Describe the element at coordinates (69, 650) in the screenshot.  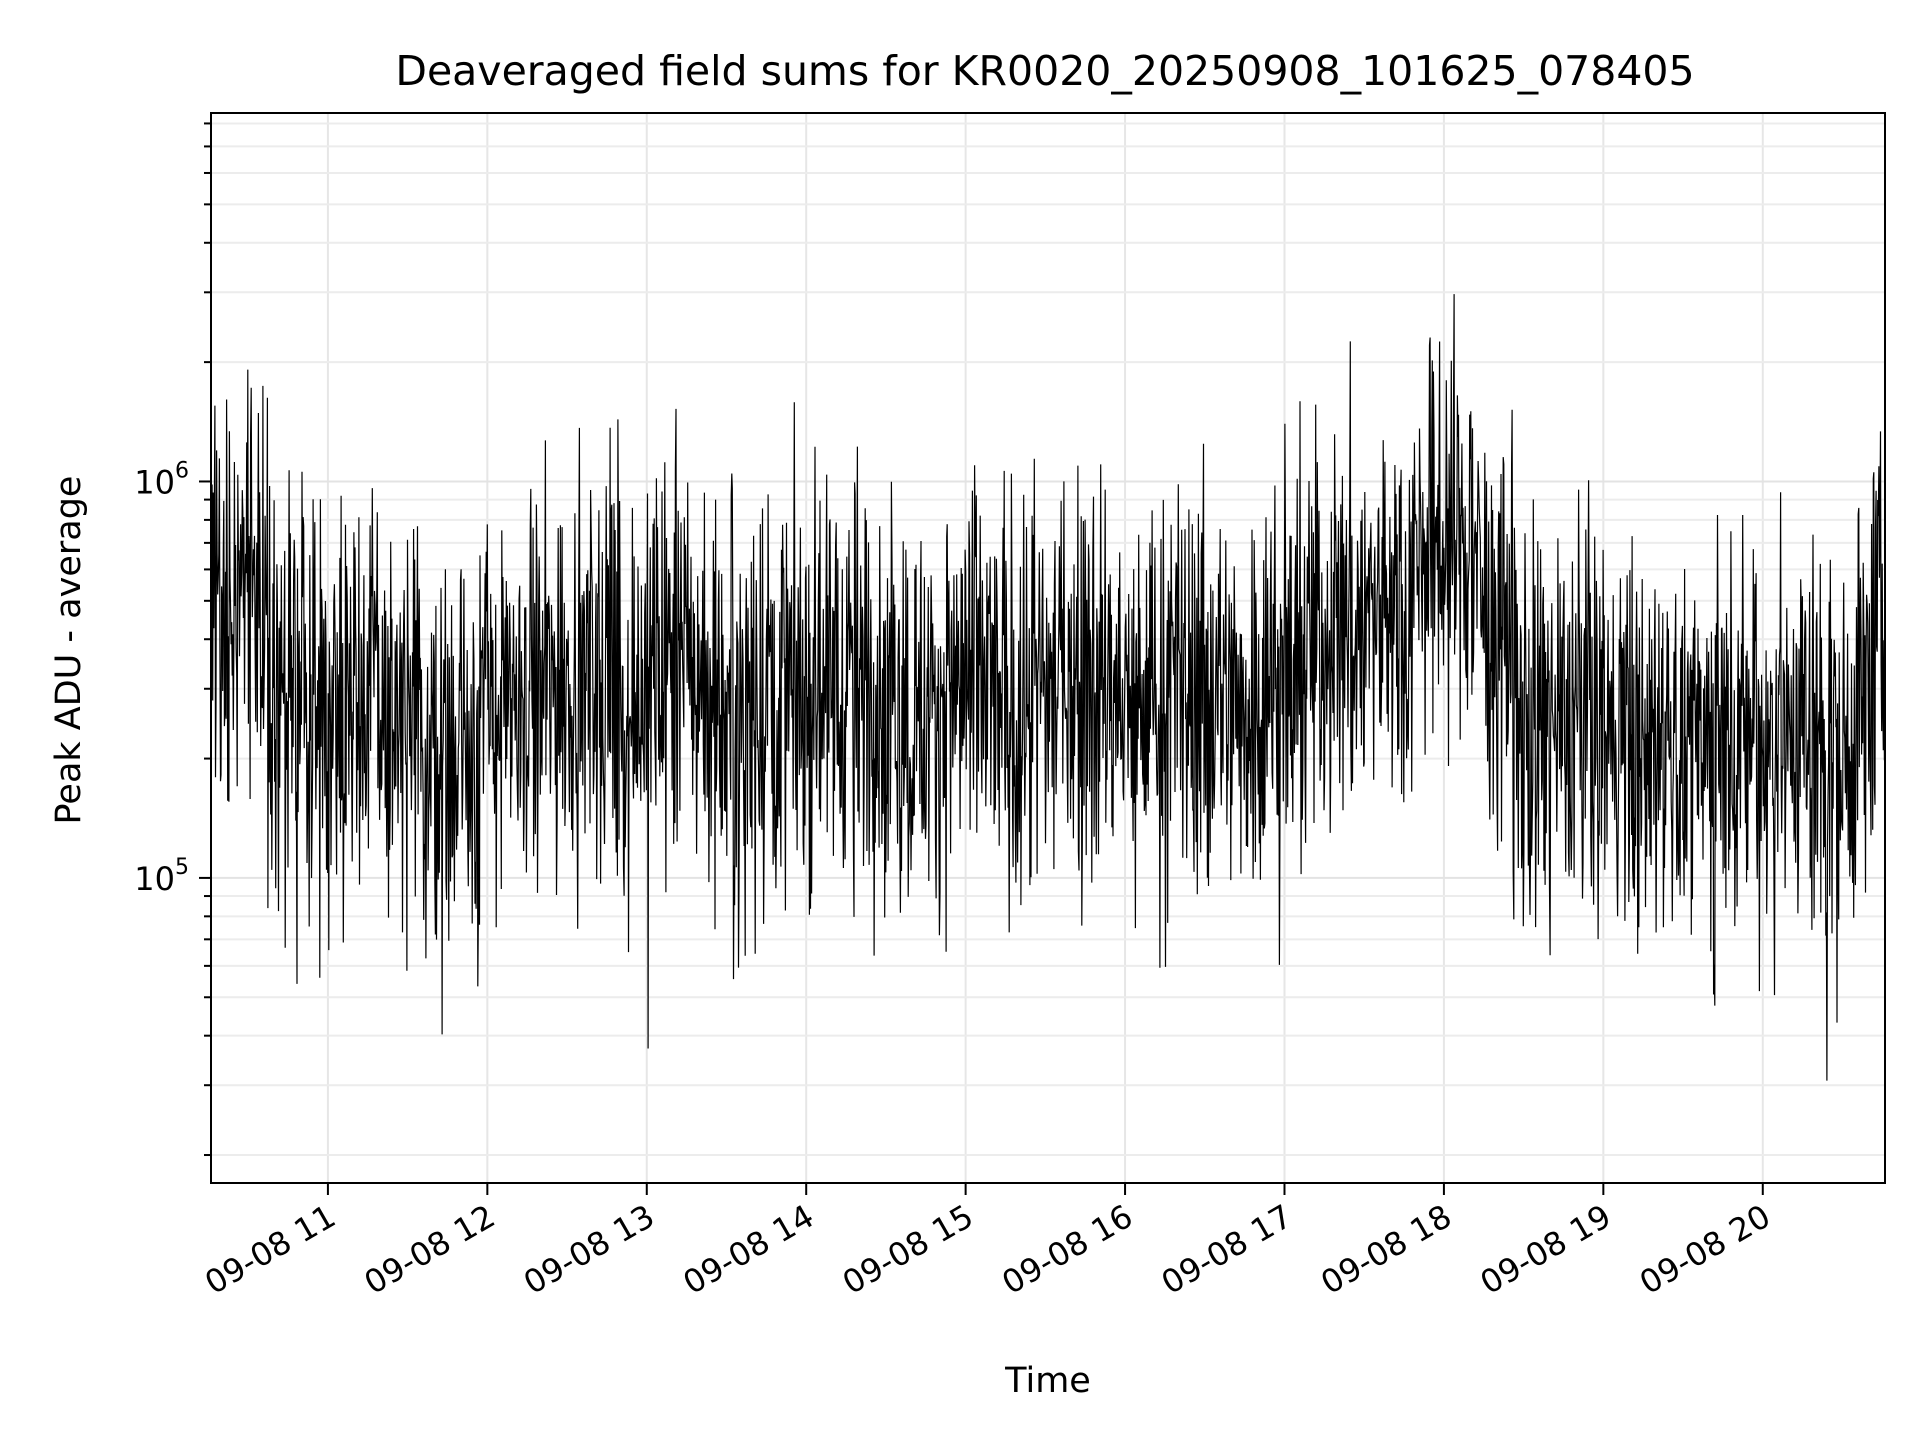
I see `y-axis-label: Peak ADU - average` at that location.